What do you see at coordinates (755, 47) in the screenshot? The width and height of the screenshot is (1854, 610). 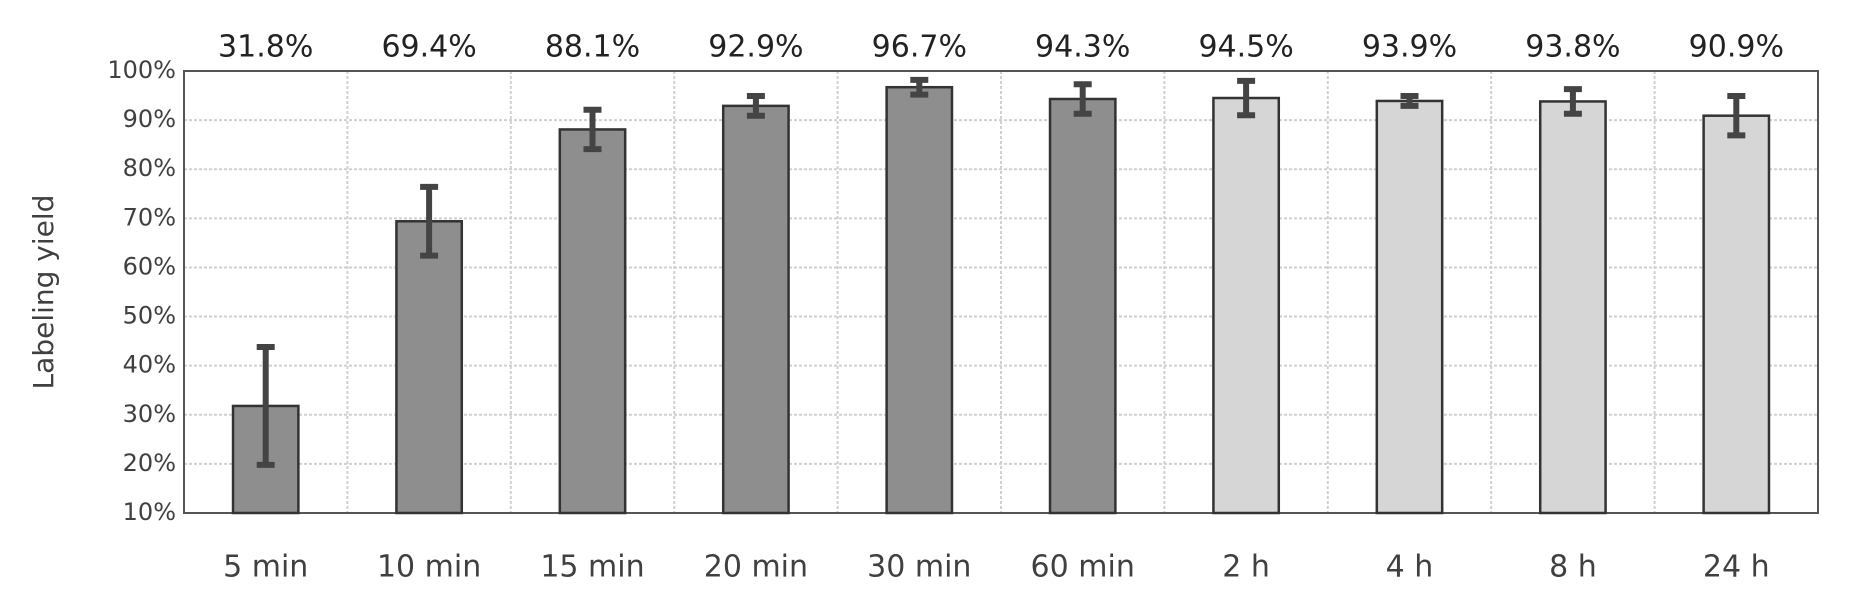 I see `value-label: 92.9%` at bounding box center [755, 47].